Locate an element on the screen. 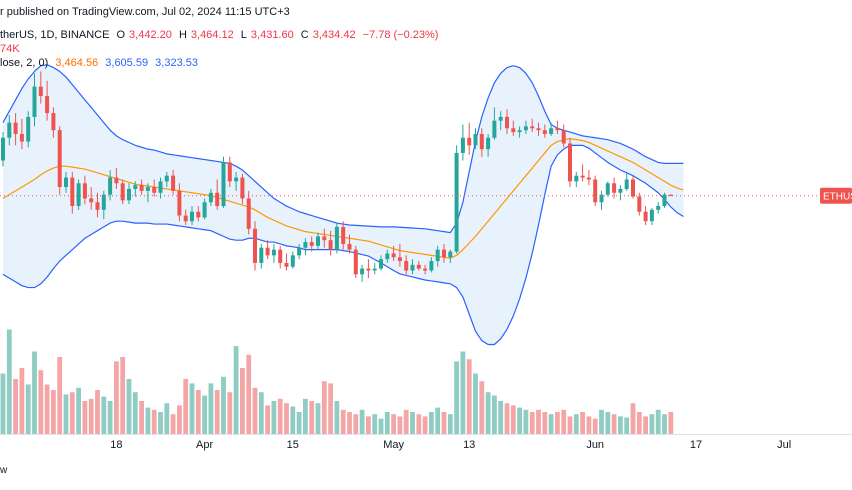  x-tick-label: Jul is located at coordinates (784, 445).